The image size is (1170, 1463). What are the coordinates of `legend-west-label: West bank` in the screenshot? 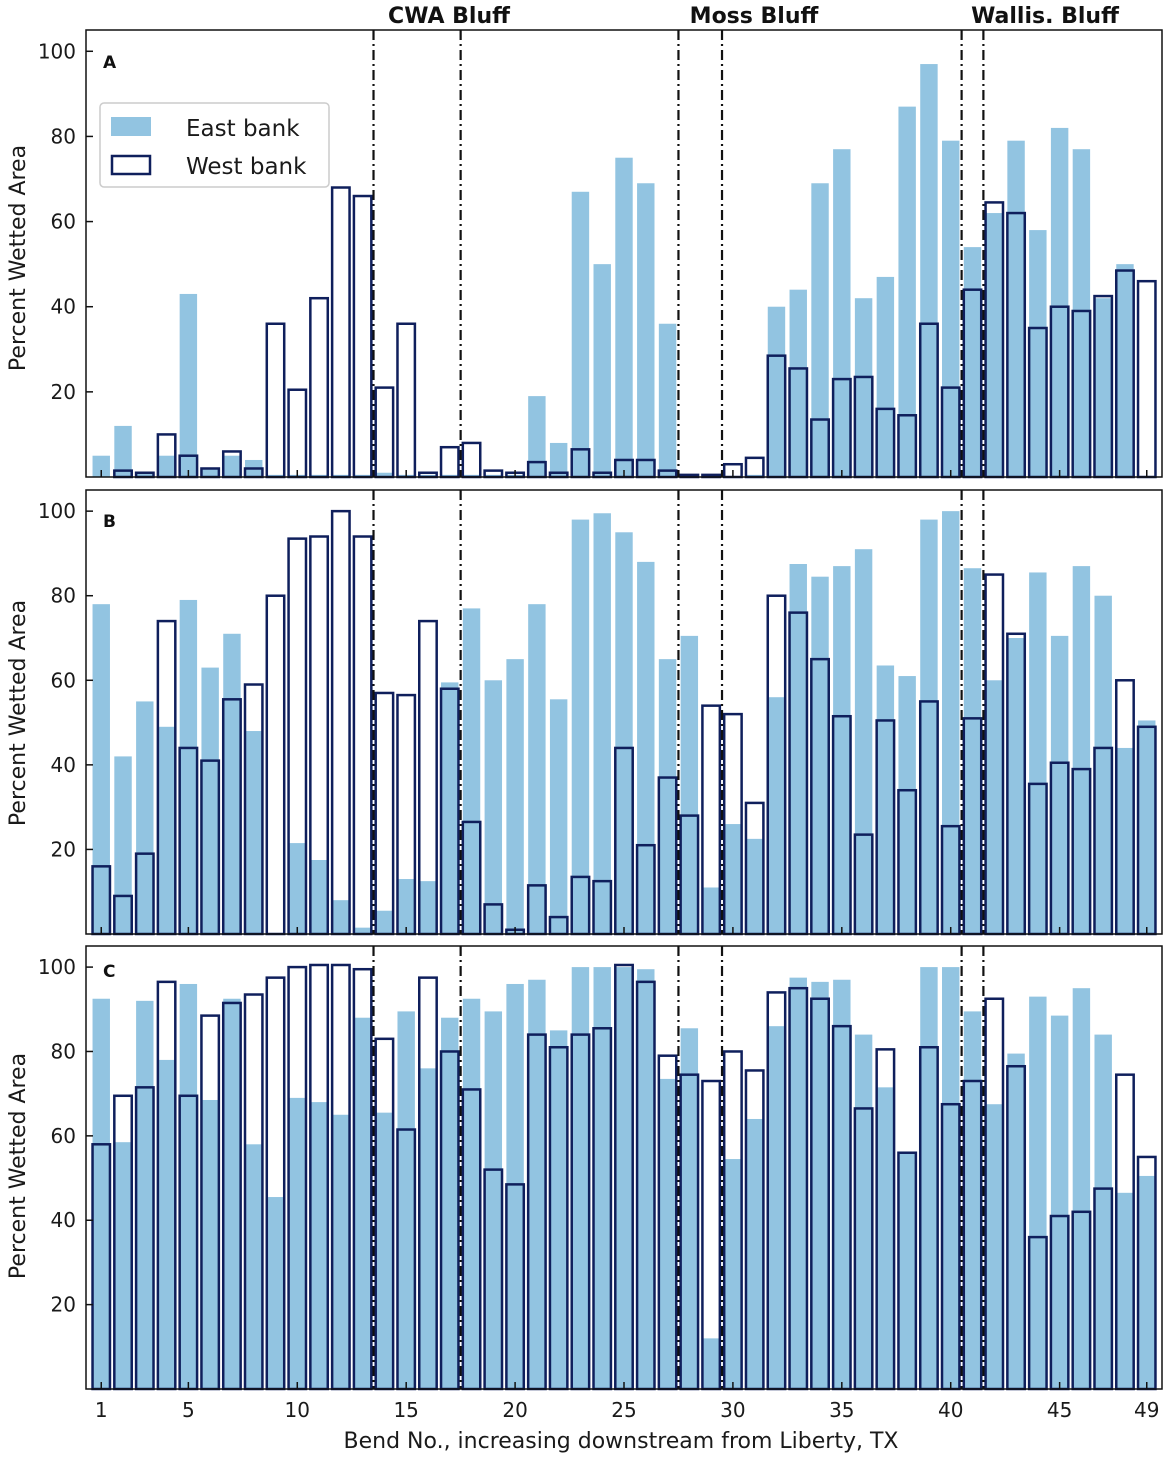 It's located at (246, 167).